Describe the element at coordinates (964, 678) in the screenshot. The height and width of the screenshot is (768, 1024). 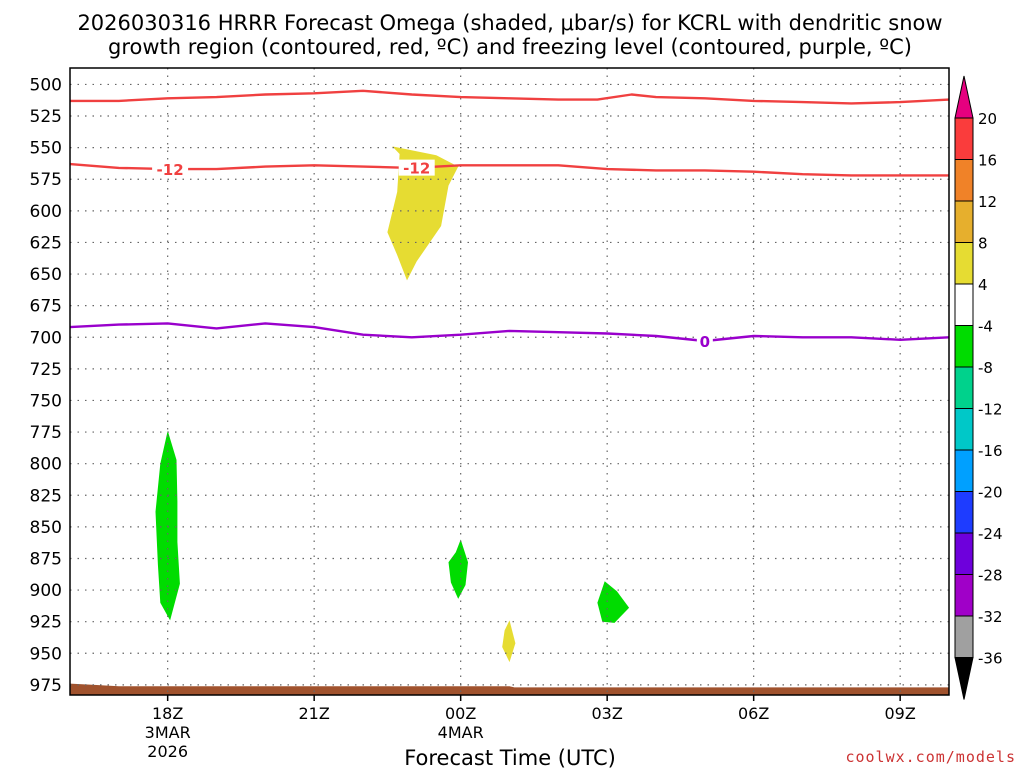
I see `colorbar-arrow-bottom` at that location.